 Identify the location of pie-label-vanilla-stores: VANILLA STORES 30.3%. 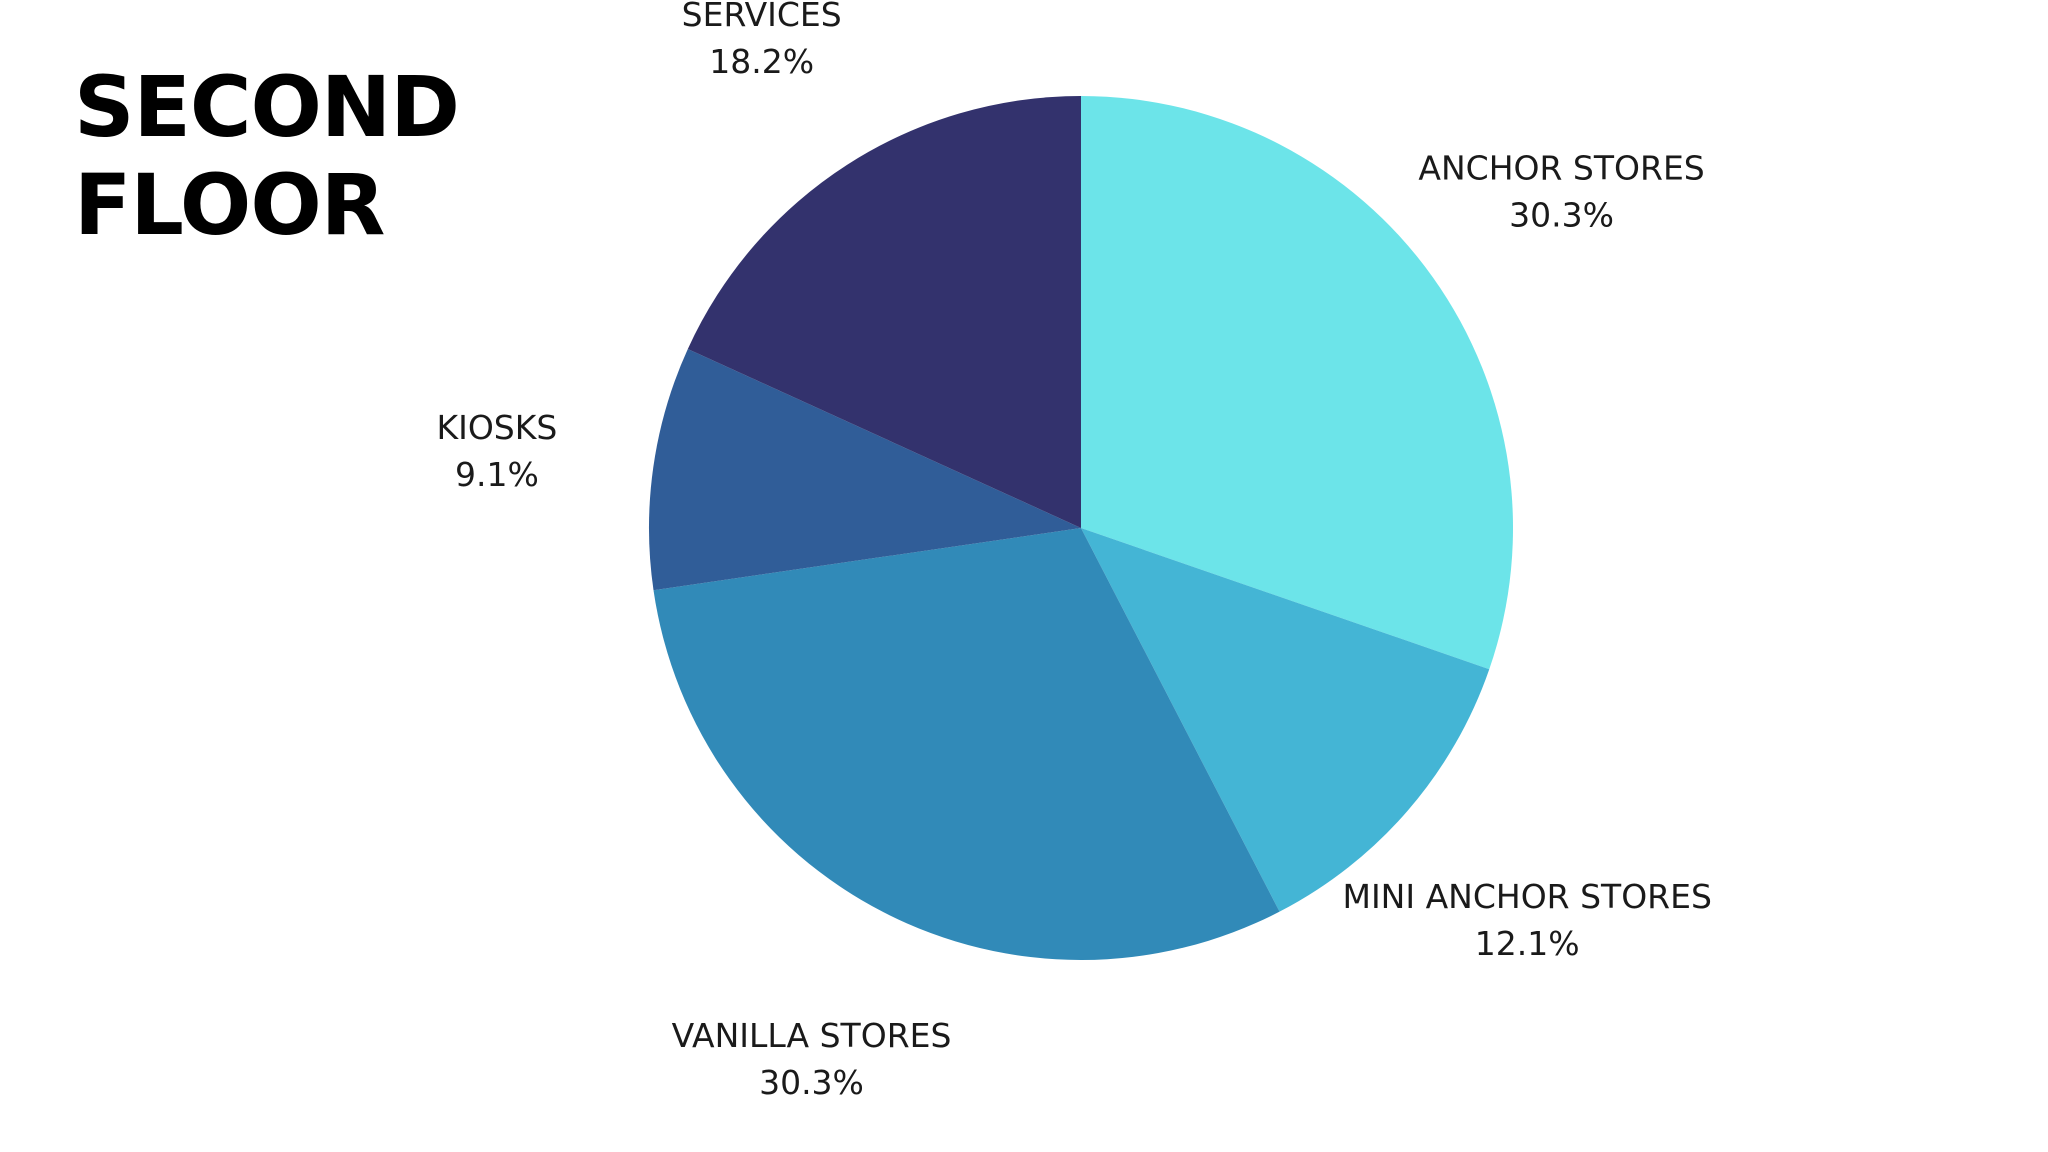
(812, 1059).